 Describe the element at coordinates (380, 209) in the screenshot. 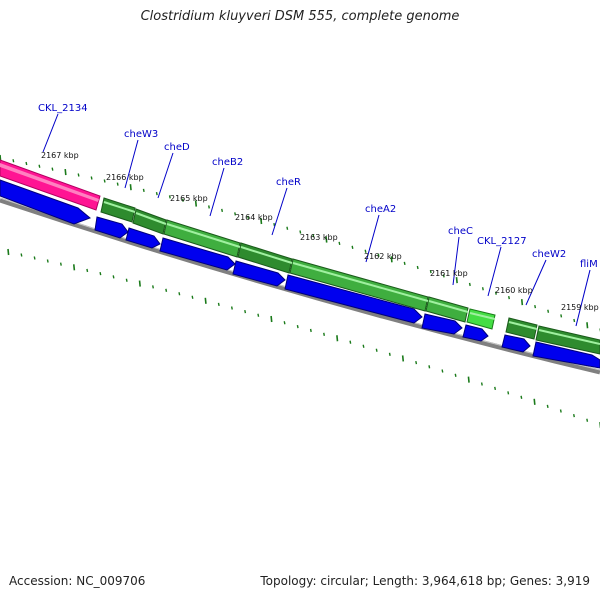

I see `gene-label-chea2: cheA2` at that location.